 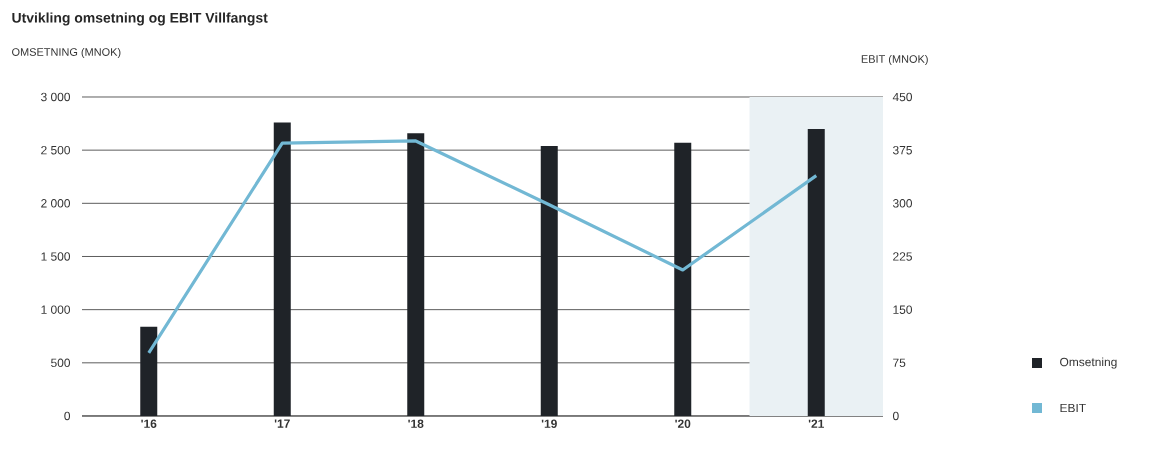 I want to click on y-tick-label: 1 000, so click(x=56, y=309).